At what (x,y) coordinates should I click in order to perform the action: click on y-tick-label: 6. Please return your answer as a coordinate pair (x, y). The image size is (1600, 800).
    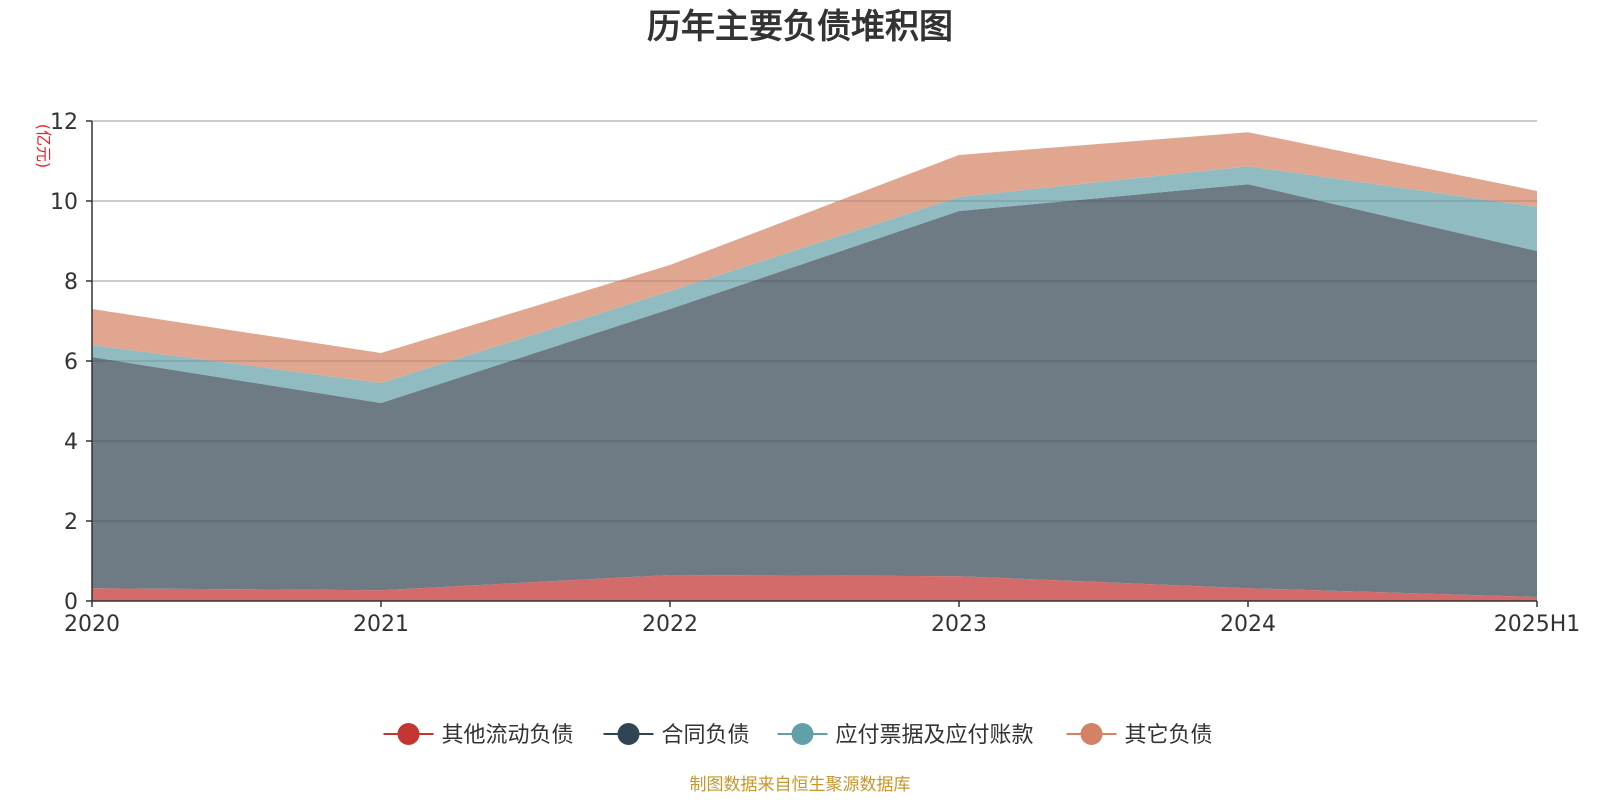
    Looking at the image, I should click on (71, 362).